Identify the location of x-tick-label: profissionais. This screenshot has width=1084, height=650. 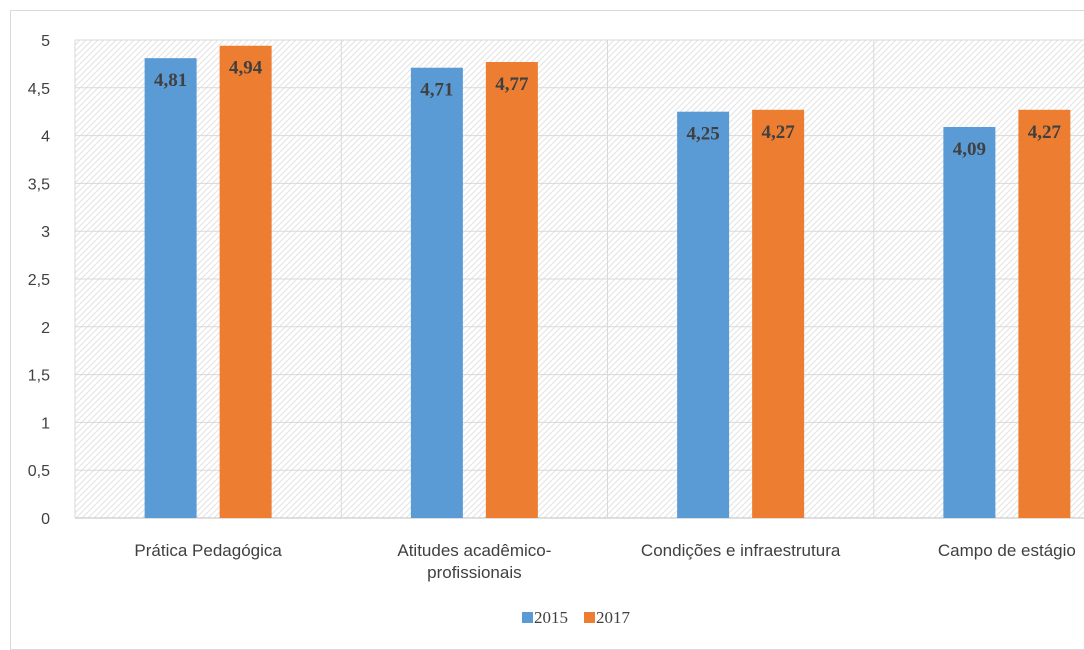
(474, 572).